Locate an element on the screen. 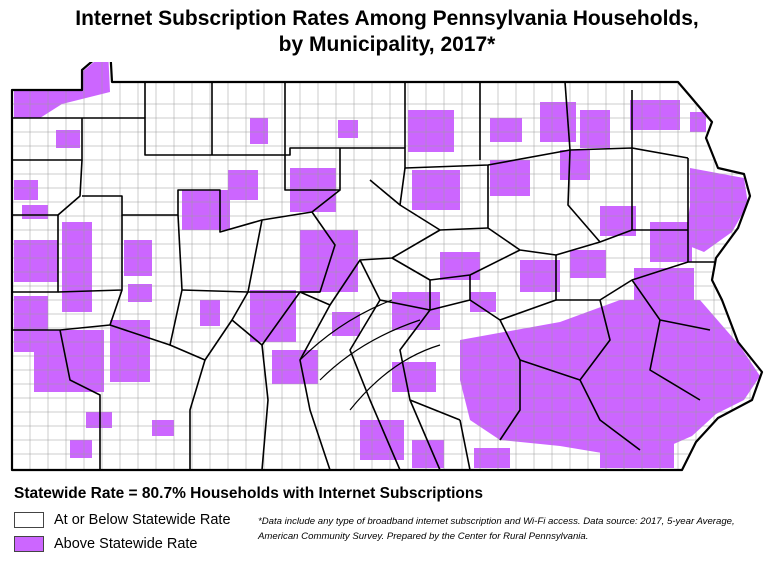 The height and width of the screenshot is (569, 774). map-title-line-2: by Municipality, 2017* is located at coordinates (387, 44).